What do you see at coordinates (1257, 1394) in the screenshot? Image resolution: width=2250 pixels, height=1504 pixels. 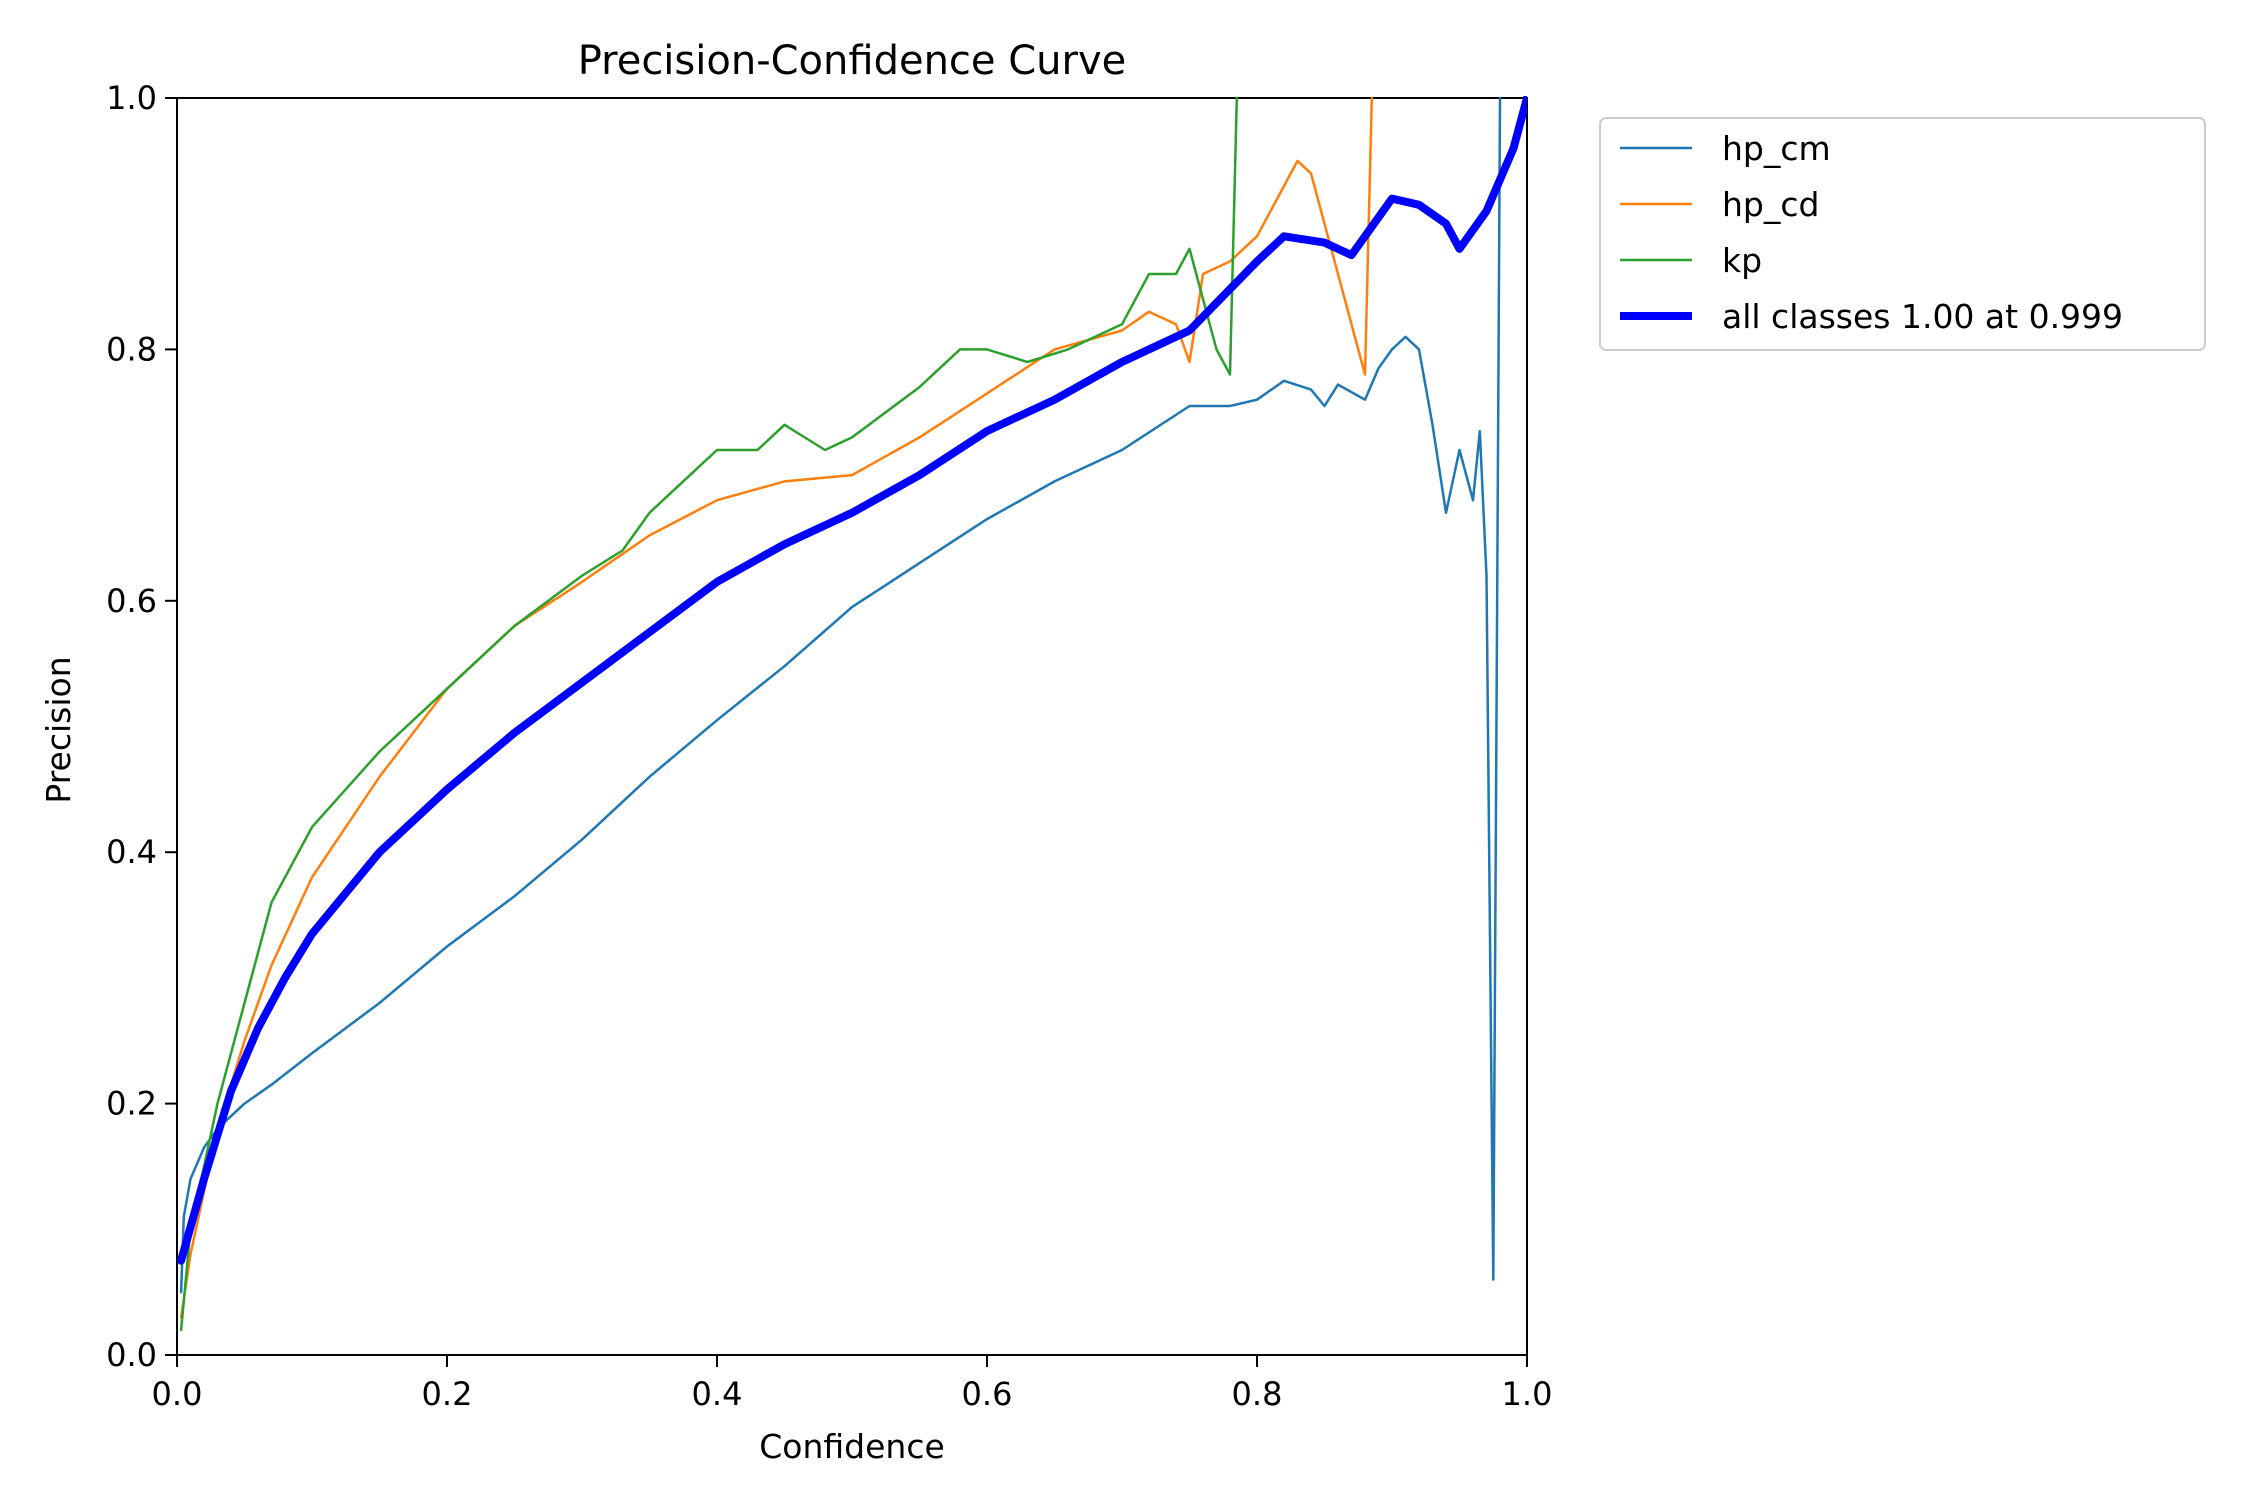 I see `x-tick-label: 0.8` at bounding box center [1257, 1394].